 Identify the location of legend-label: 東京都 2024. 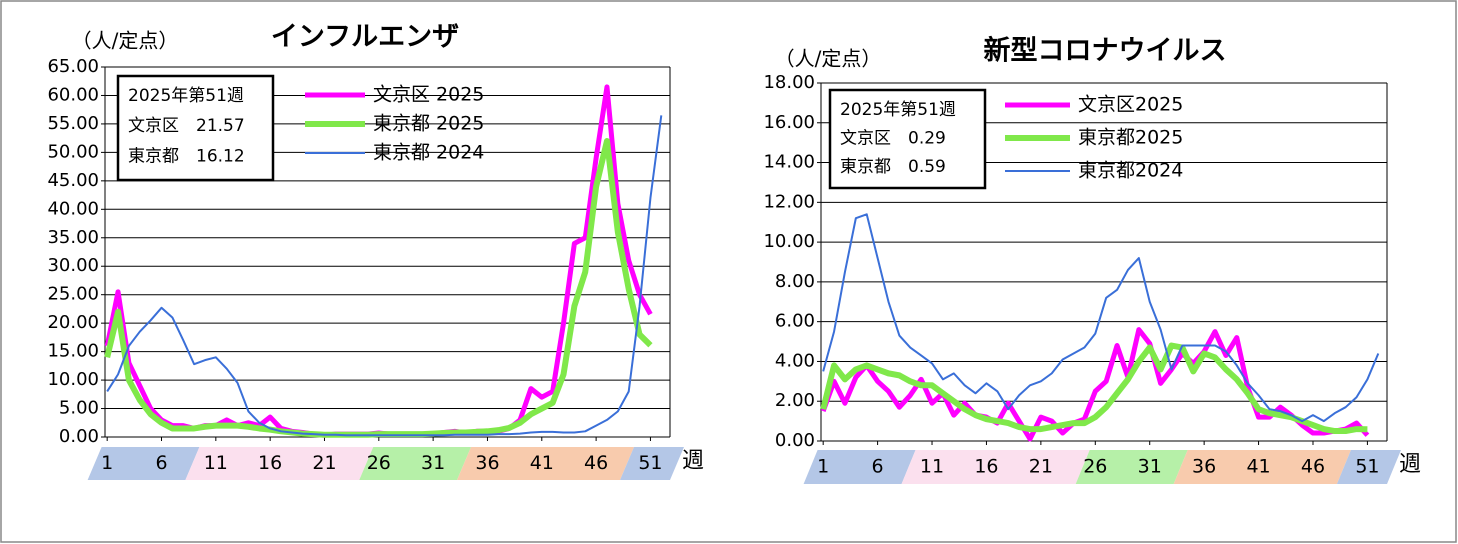
(428, 153).